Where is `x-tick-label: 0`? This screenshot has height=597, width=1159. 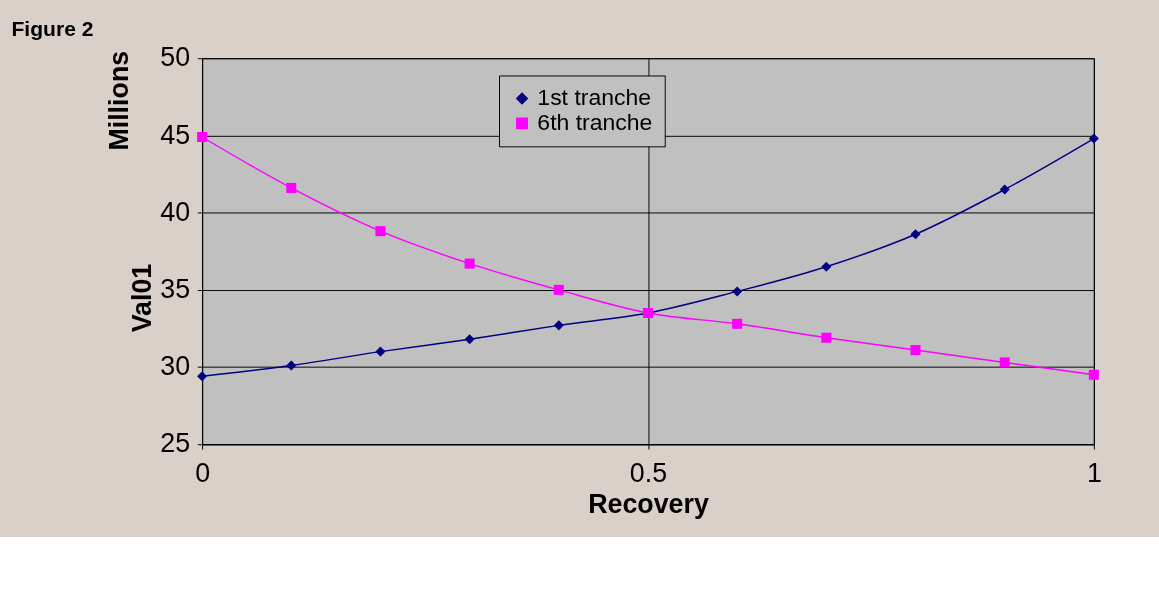 x-tick-label: 0 is located at coordinates (203, 473).